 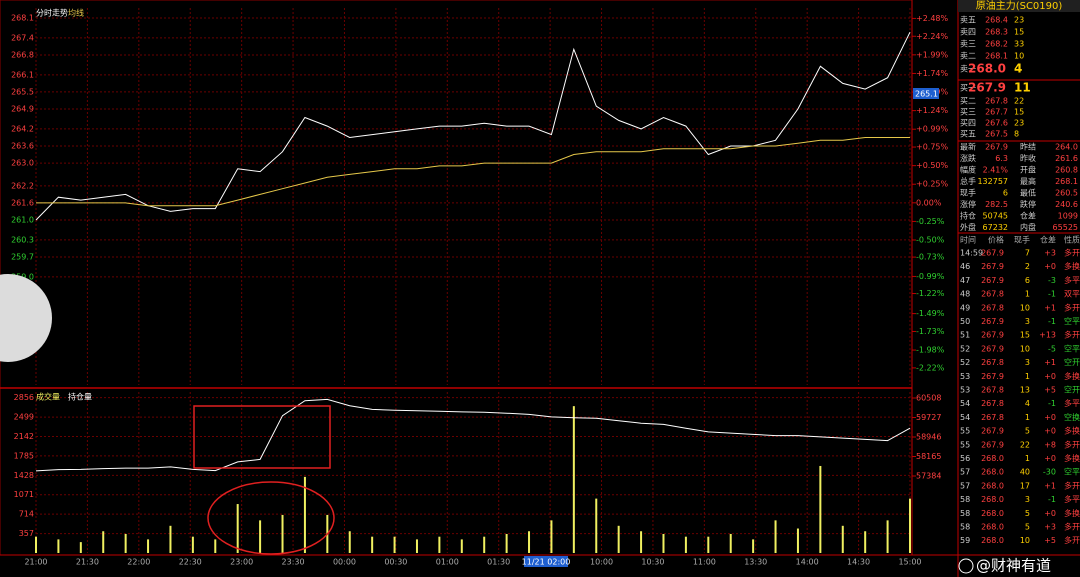 What do you see at coordinates (968, 158) in the screenshot?
I see `stat-label: 涨跌` at bounding box center [968, 158].